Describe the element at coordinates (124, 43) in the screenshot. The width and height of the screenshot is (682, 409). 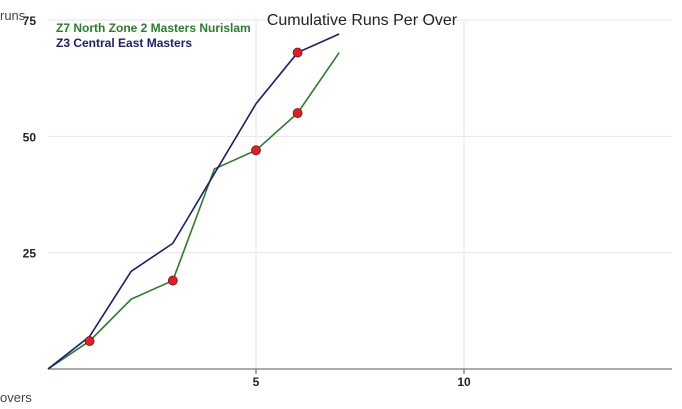
I see `legend-entry-2: Z3 Central East Masters` at that location.